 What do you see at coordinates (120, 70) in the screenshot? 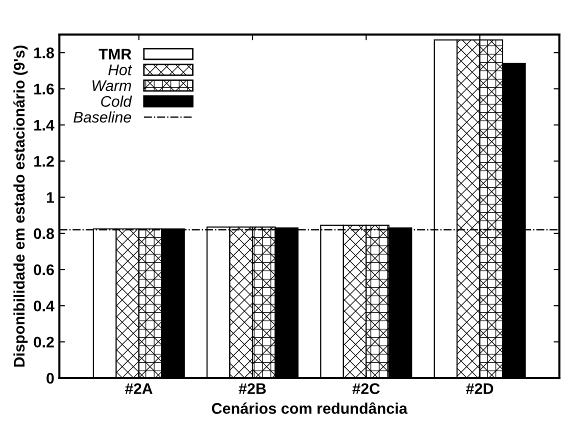
I see `legend-label: Hot` at bounding box center [120, 70].